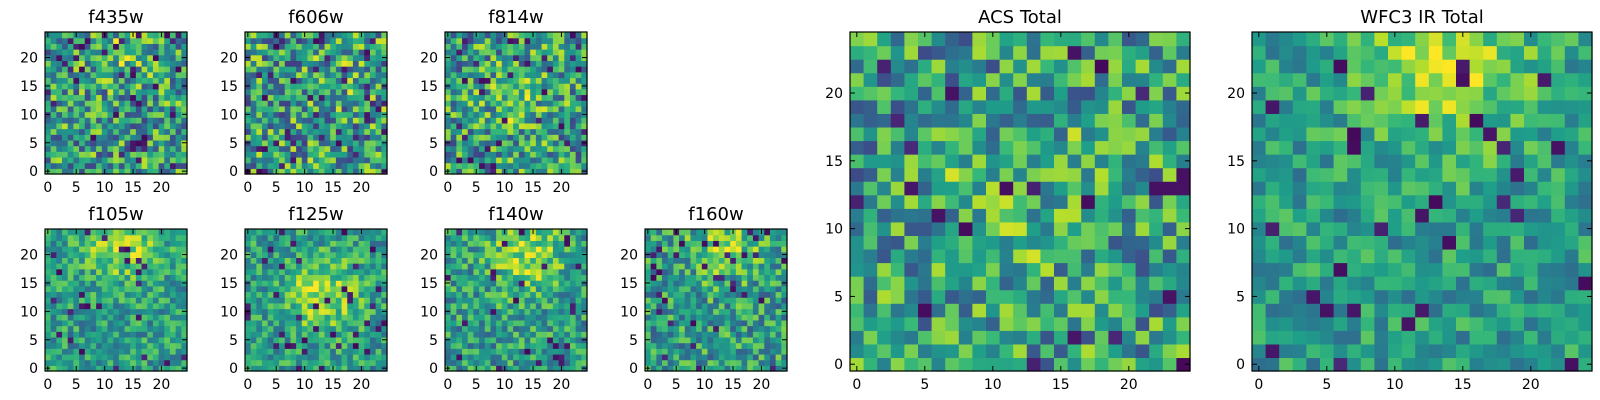 The width and height of the screenshot is (1600, 400). I want to click on y-tick-label: 15, so click(29, 87).